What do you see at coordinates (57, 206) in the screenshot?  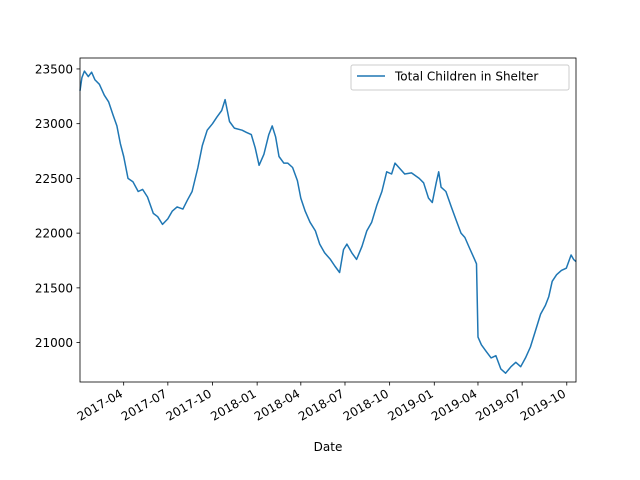 I see `y-axis-ticks: 21000 21500 22000 22500 23000 23500` at bounding box center [57, 206].